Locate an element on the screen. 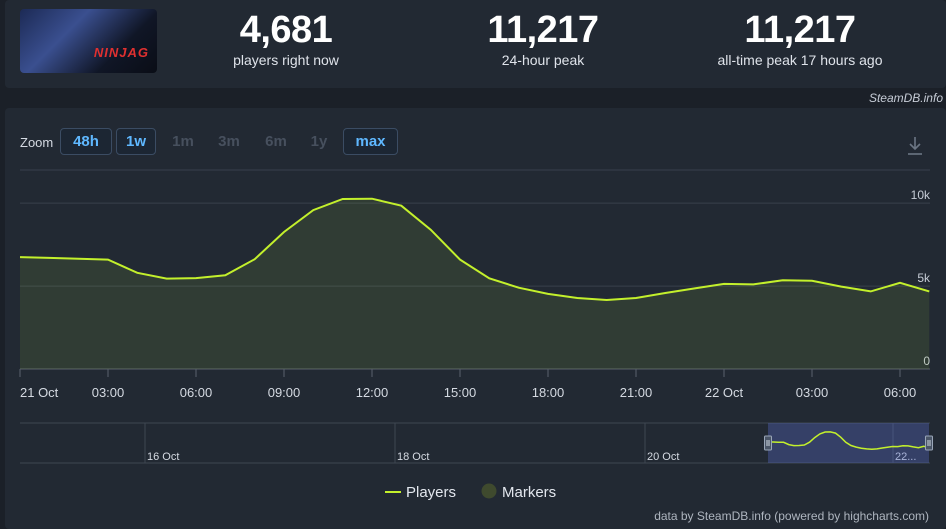 The width and height of the screenshot is (946, 529). legend-markers-symbol is located at coordinates (489, 491).